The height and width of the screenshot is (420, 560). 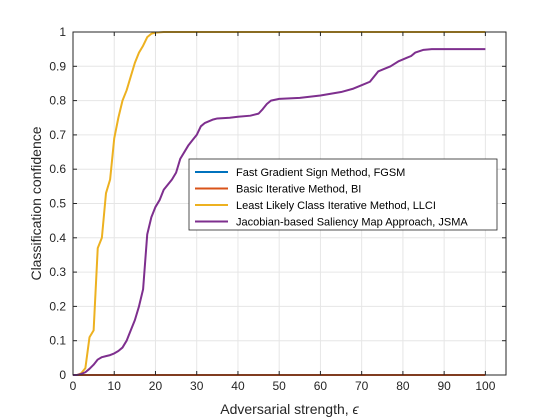 What do you see at coordinates (62, 32) in the screenshot?
I see `y-tick-label: 1` at bounding box center [62, 32].